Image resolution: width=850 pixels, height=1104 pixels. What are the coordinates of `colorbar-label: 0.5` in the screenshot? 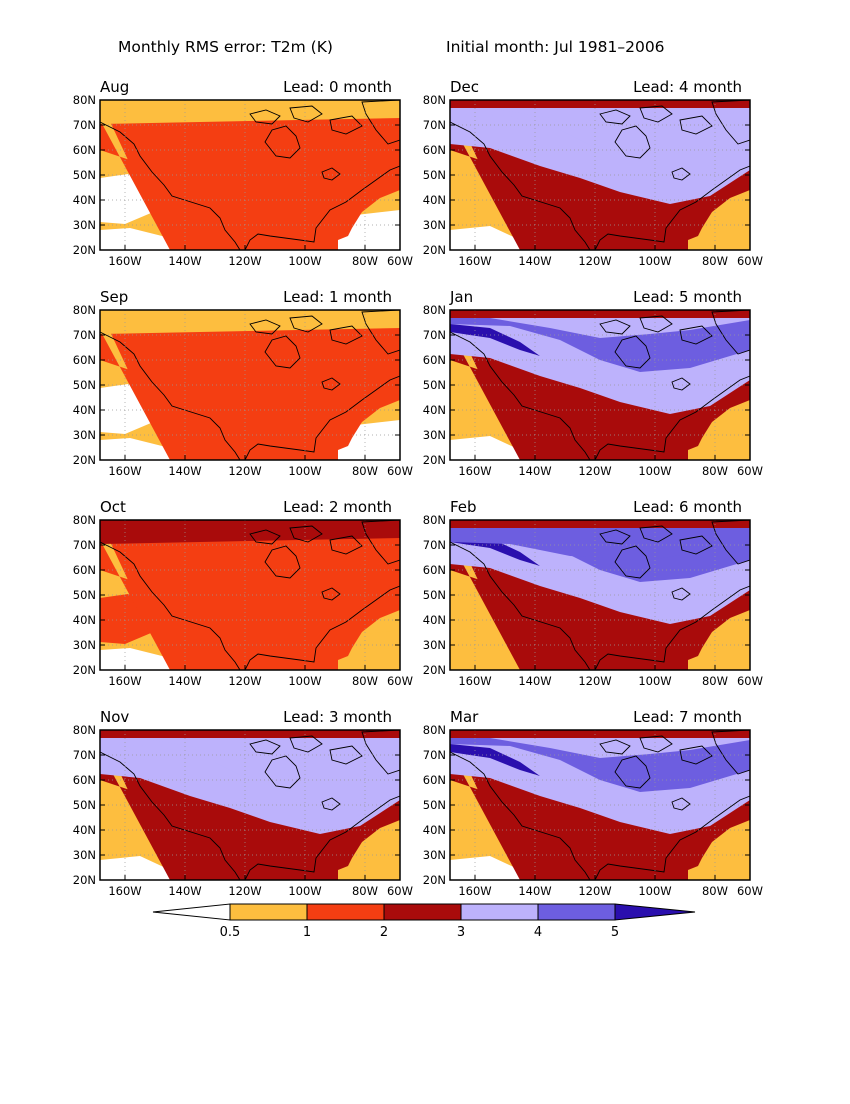 It's located at (230, 932).